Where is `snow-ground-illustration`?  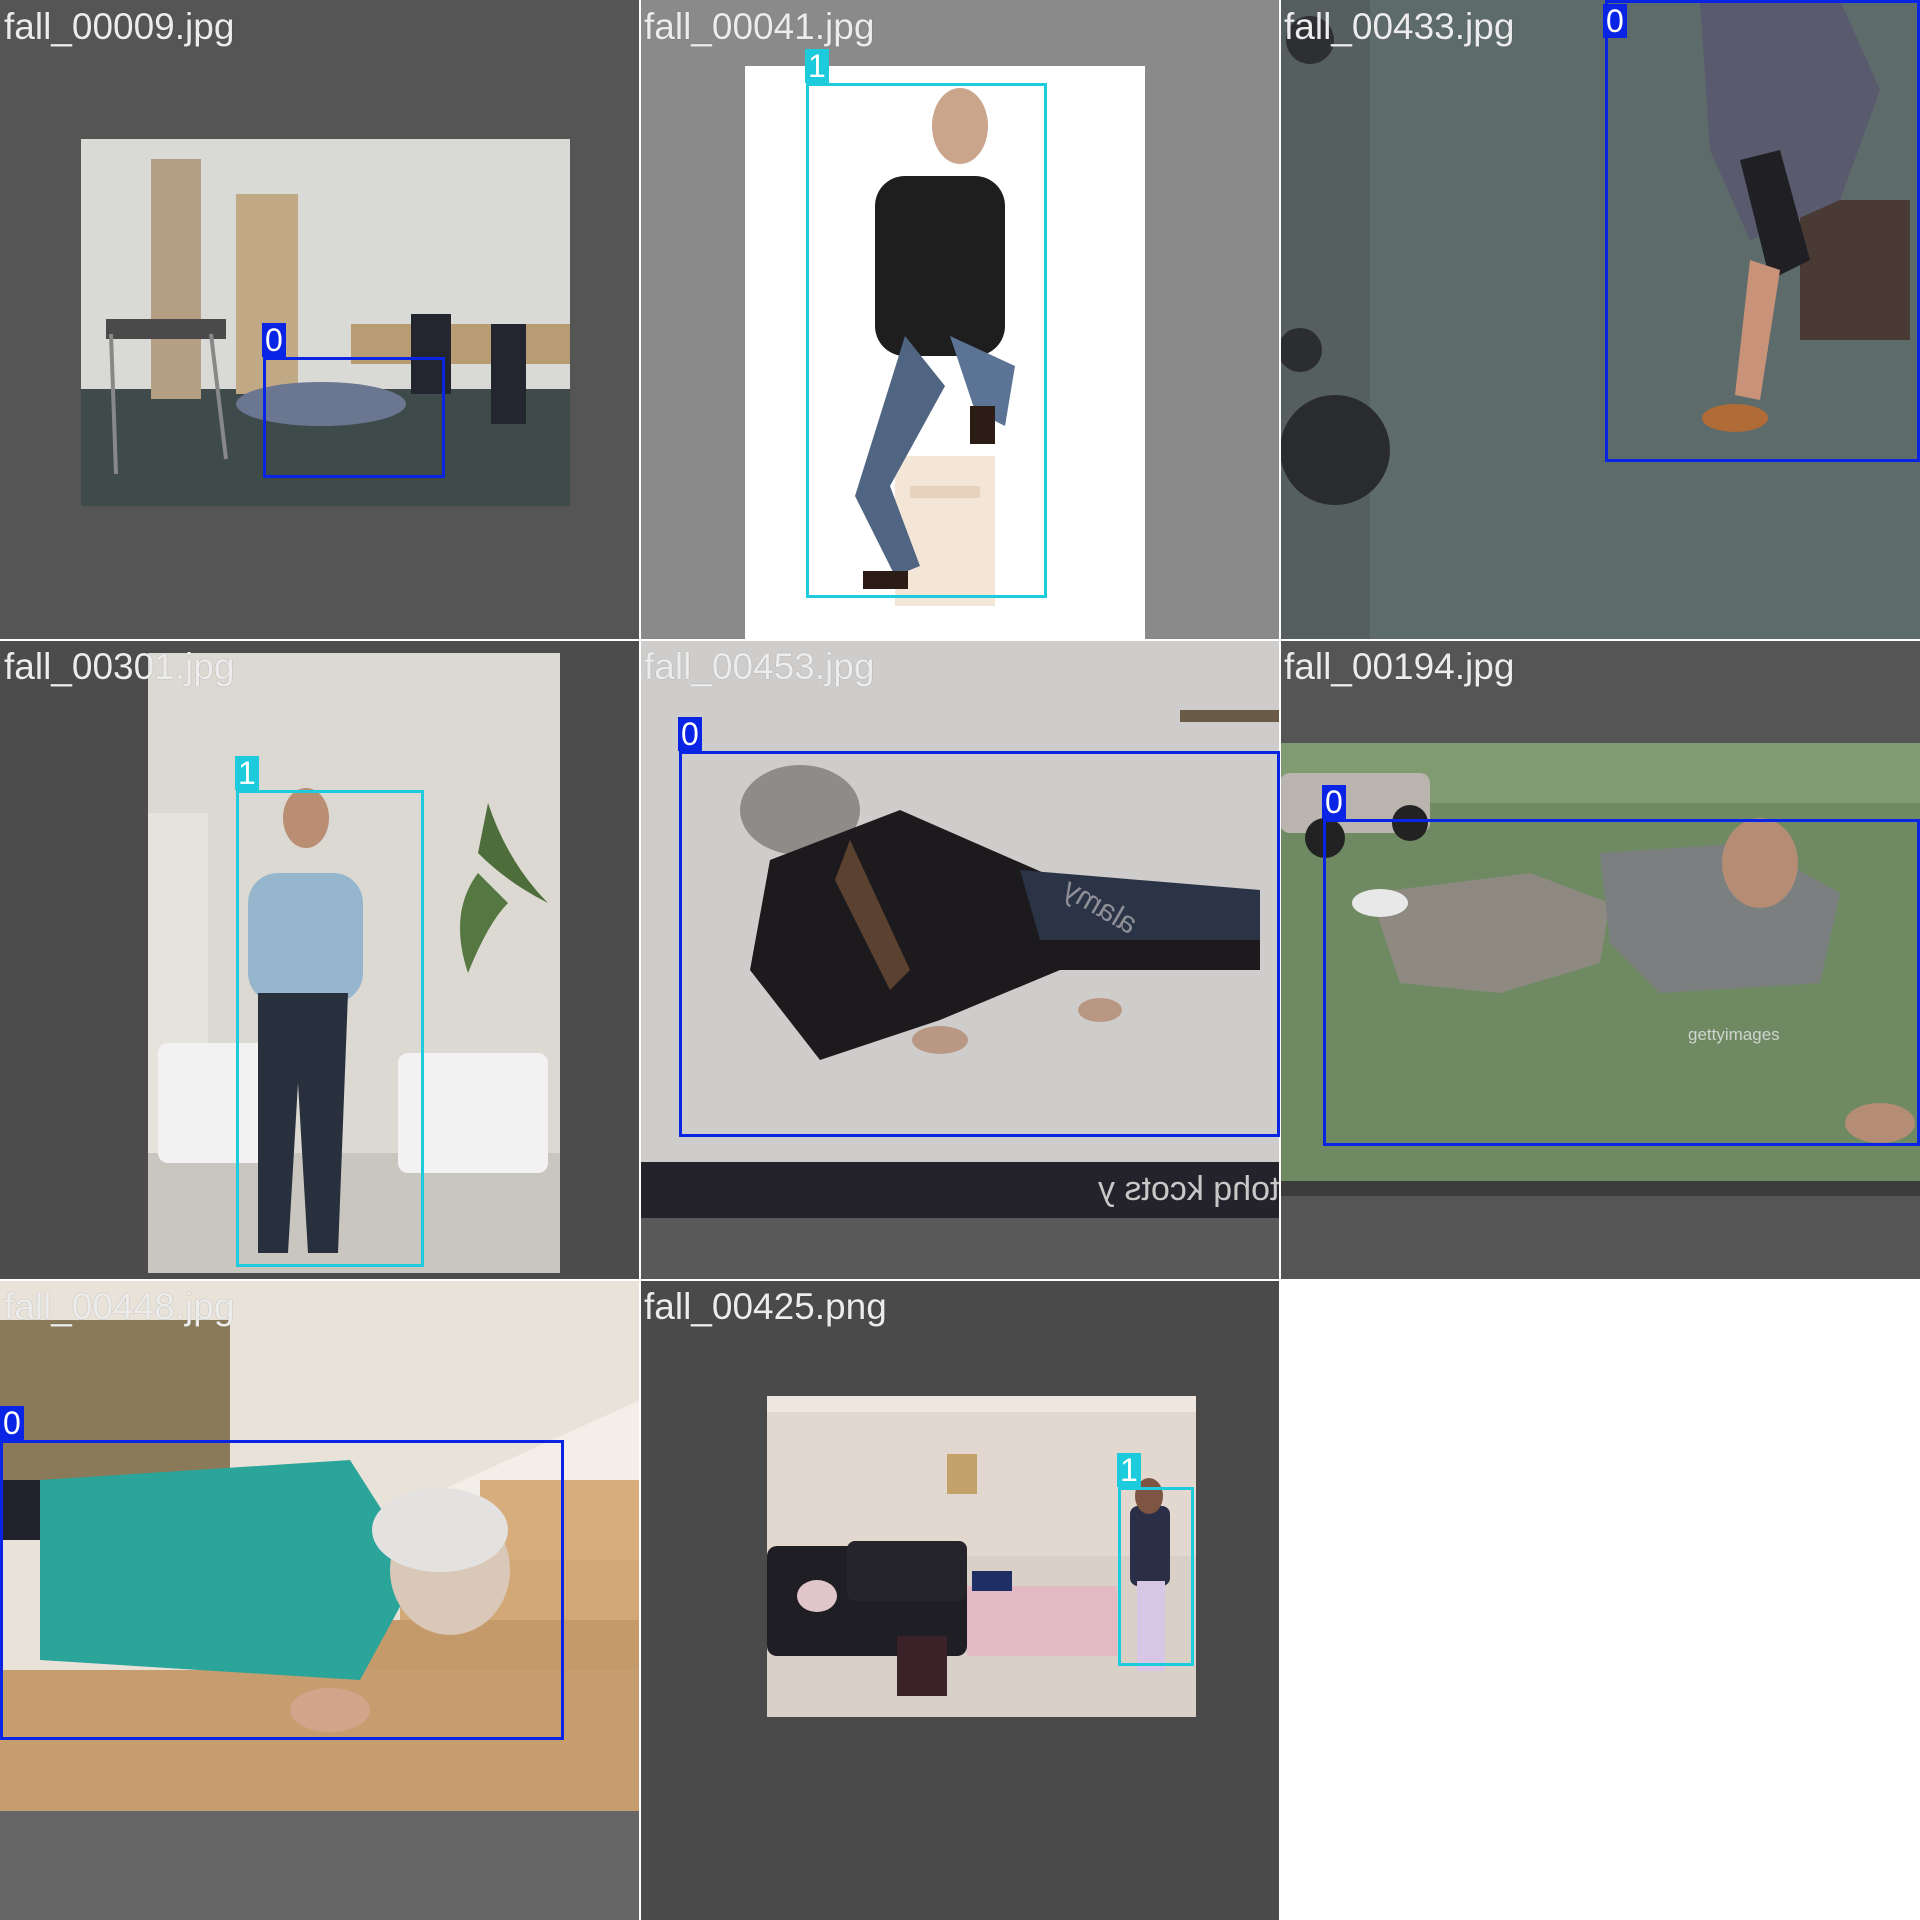
snow-ground-illustration is located at coordinates (960, 929).